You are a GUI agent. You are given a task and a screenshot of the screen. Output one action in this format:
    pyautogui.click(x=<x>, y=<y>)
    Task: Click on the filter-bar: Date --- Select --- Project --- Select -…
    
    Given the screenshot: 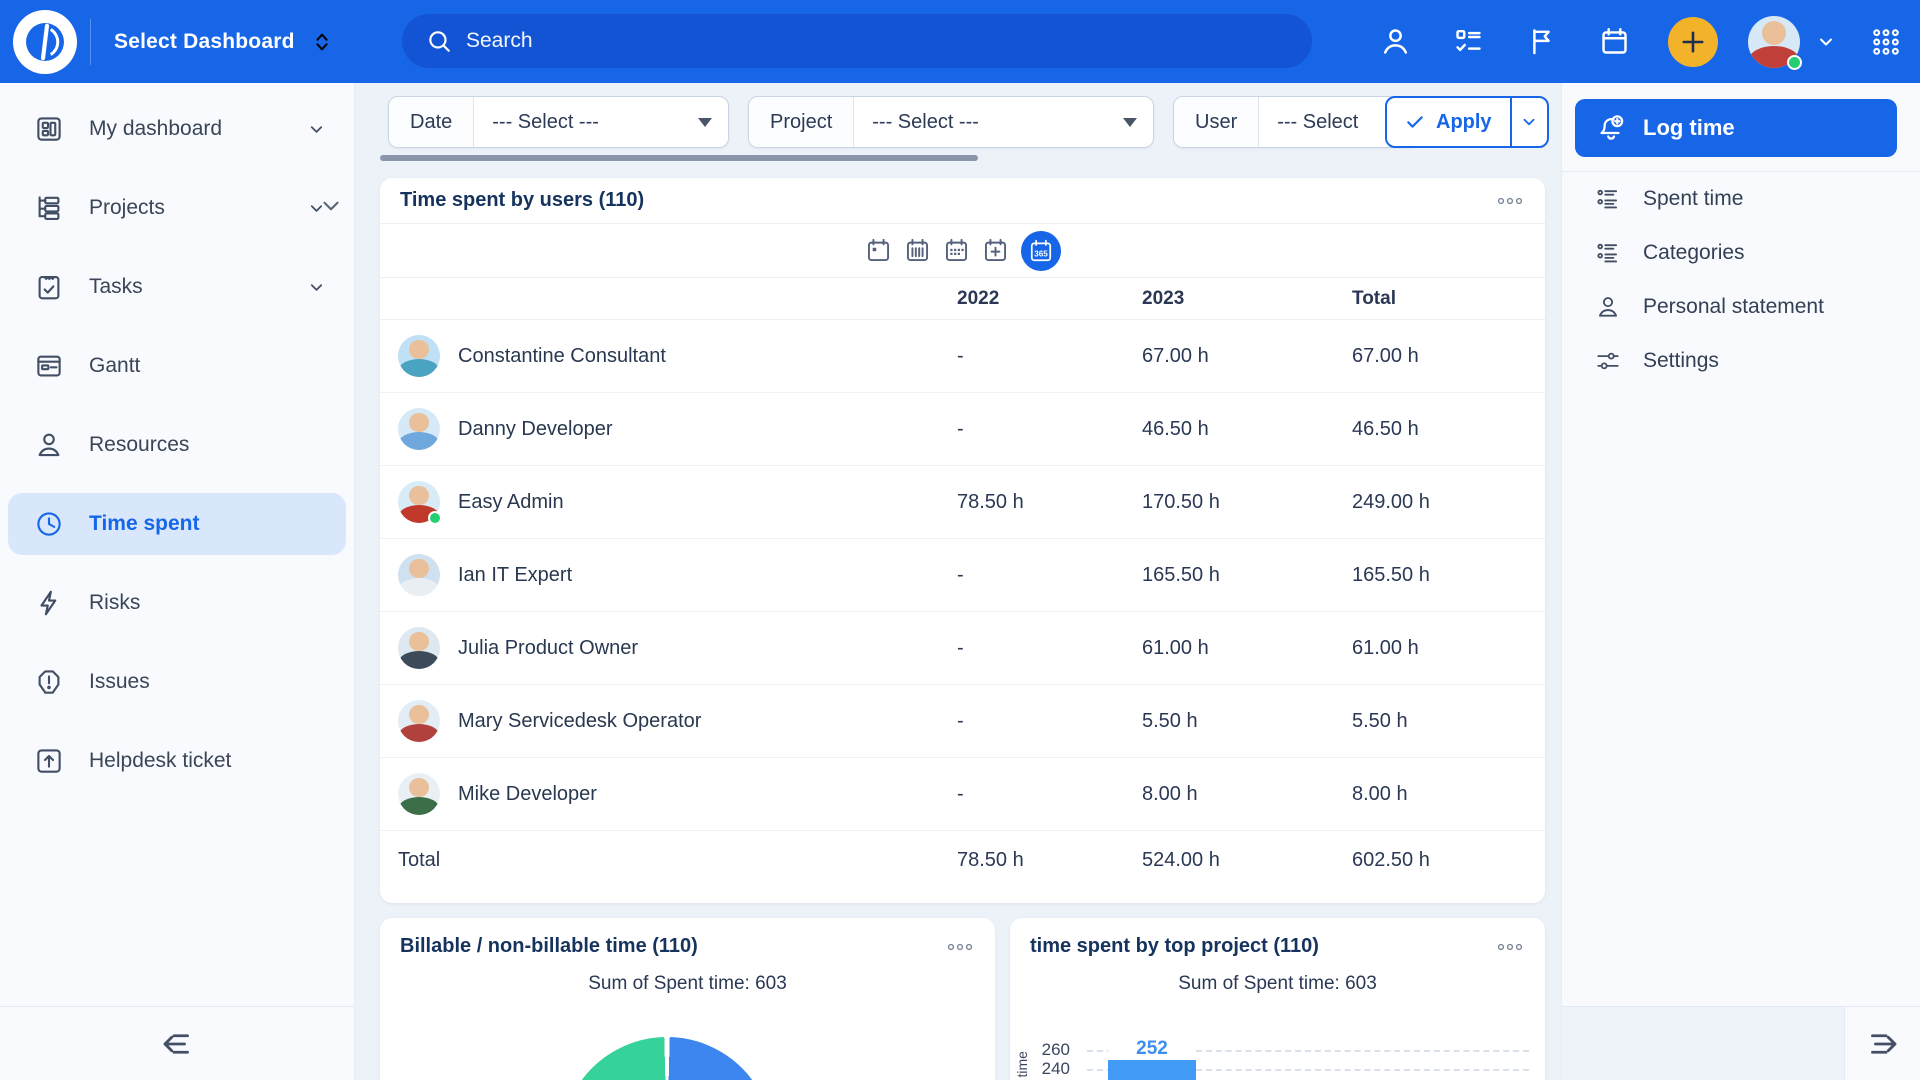 What is the action you would take?
    pyautogui.click(x=903, y=122)
    